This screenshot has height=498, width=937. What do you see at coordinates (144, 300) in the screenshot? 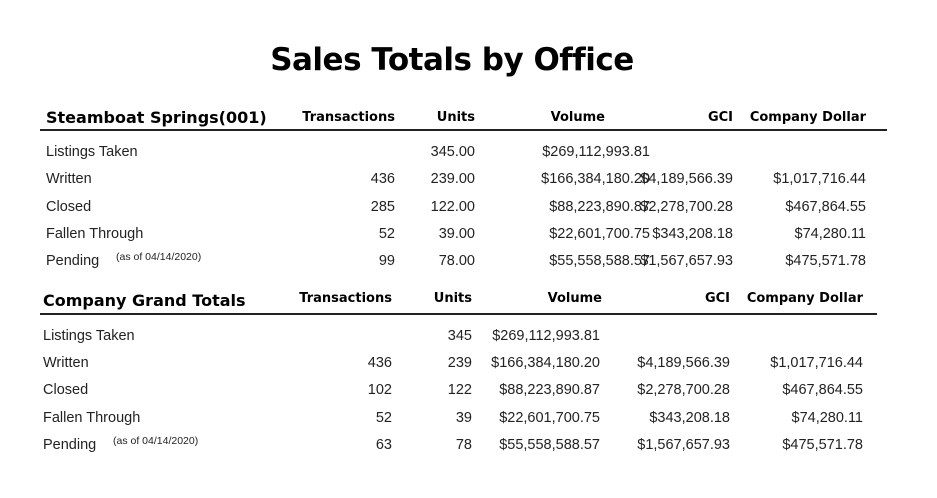
I see `section-title: Company Grand Totals` at bounding box center [144, 300].